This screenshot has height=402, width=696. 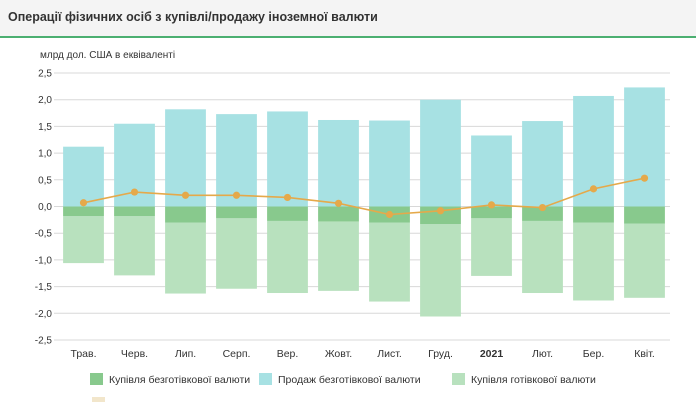 What do you see at coordinates (134, 354) in the screenshot?
I see `x-tick-label: Черв.` at bounding box center [134, 354].